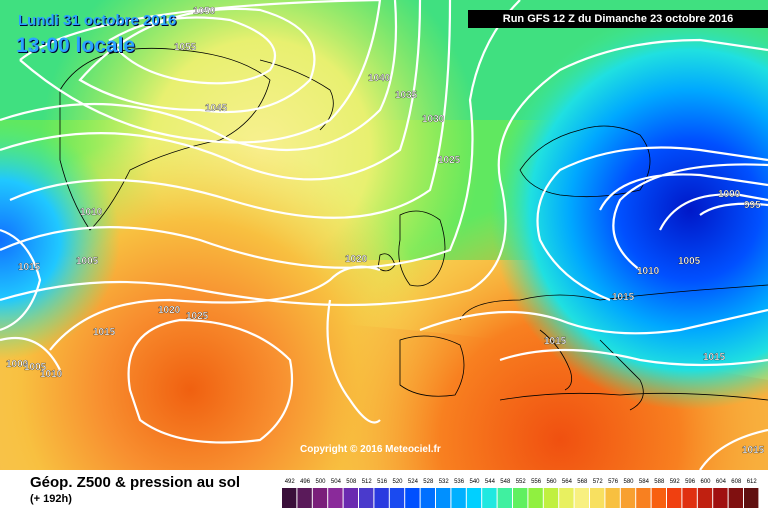 This screenshot has width=768, height=512. I want to click on scale-label: 576, so click(613, 482).